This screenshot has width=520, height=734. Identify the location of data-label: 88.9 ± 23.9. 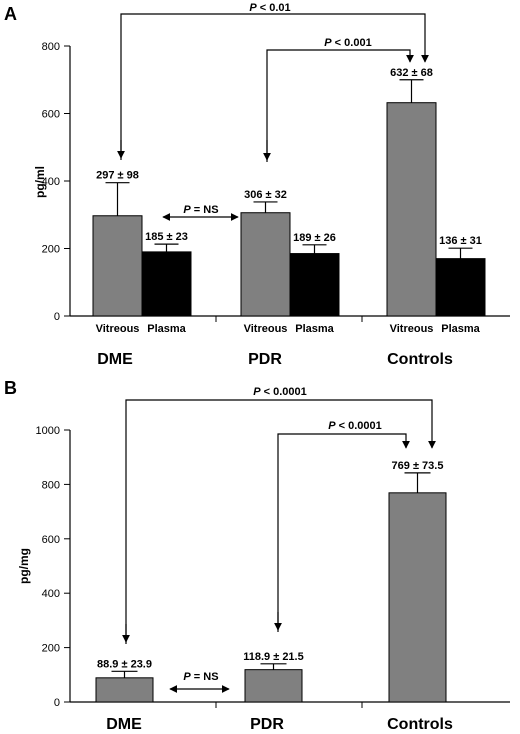
(124, 664).